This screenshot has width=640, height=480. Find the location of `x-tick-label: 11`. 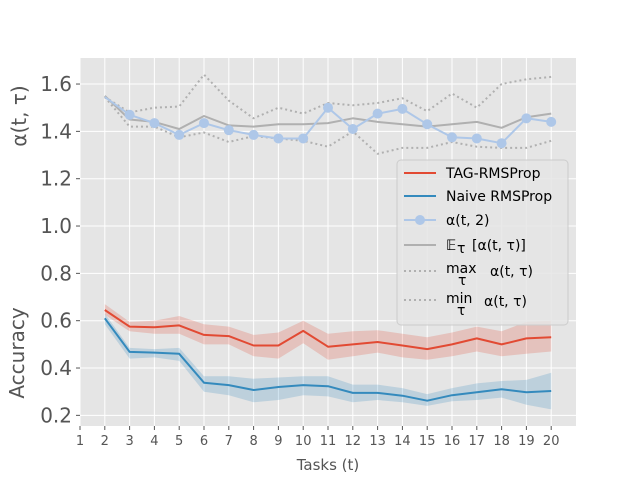

x-tick-label: 11 is located at coordinates (328, 441).